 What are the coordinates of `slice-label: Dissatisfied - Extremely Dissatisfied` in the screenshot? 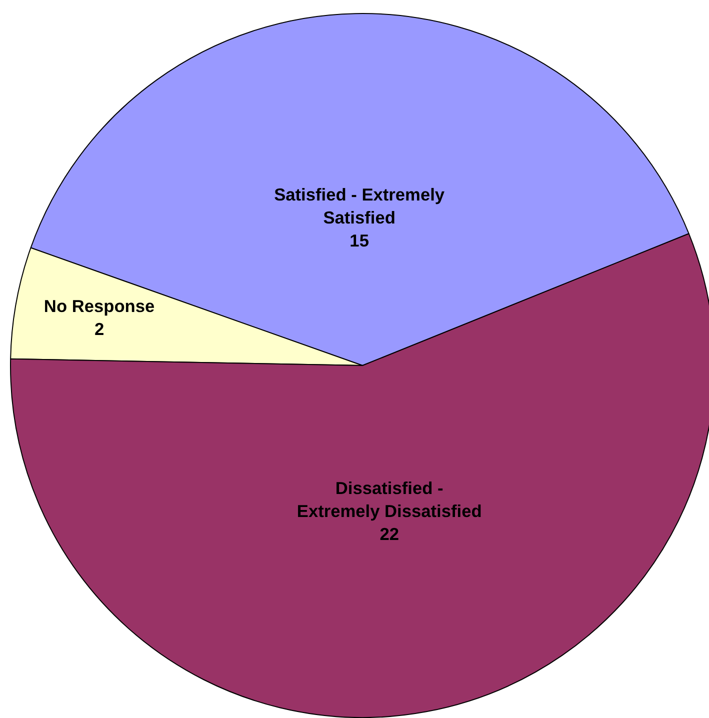 It's located at (389, 499).